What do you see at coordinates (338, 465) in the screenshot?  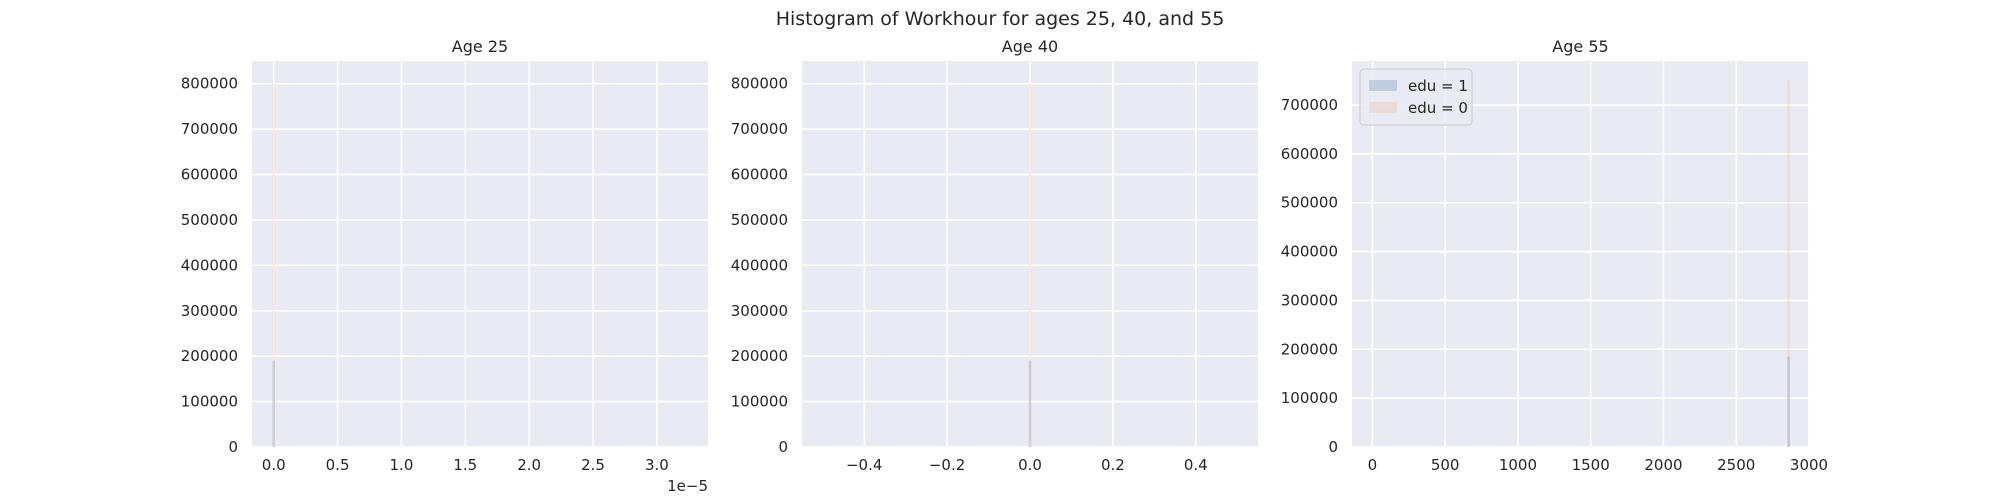 I see `x-tick-label: 0.5` at bounding box center [338, 465].